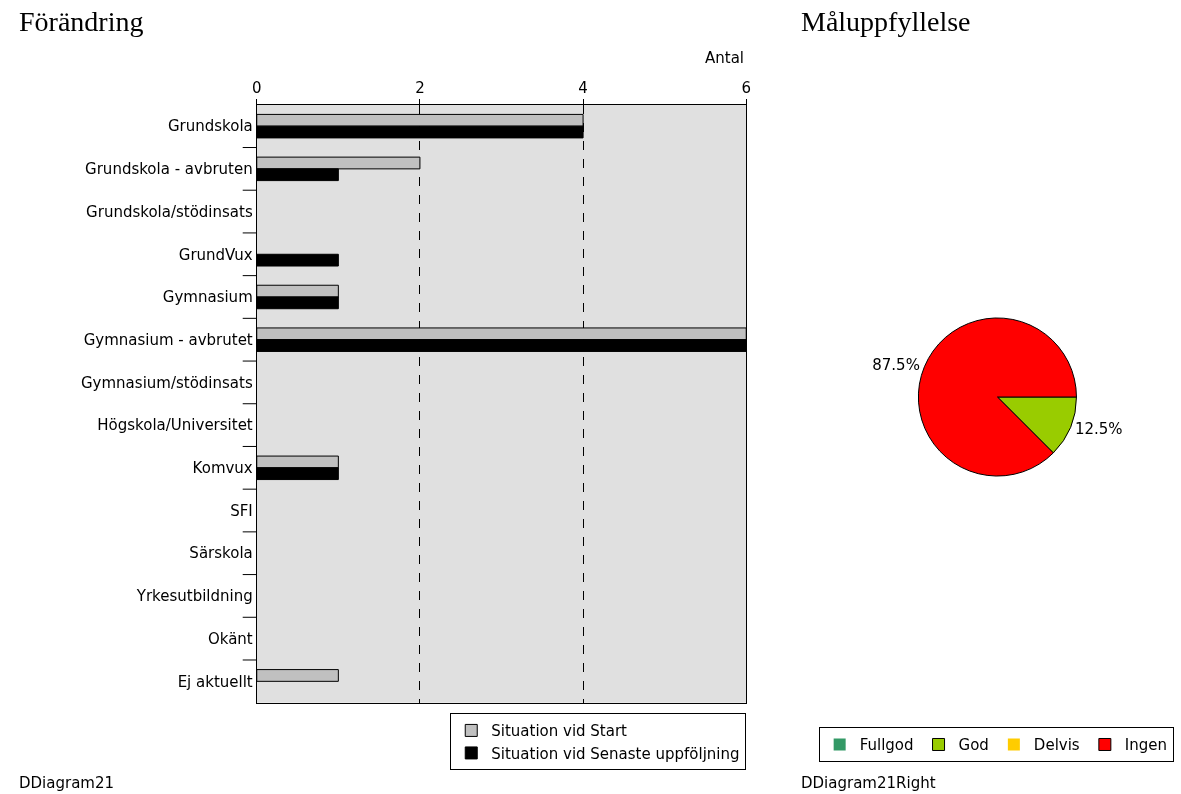  What do you see at coordinates (583, 87) in the screenshot?
I see `x-tick-label: 4` at bounding box center [583, 87].